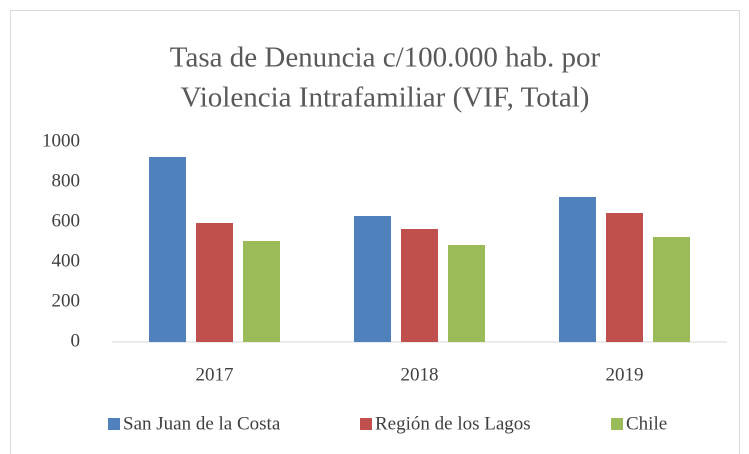  What do you see at coordinates (625, 374) in the screenshot?
I see `x-tick-label: 2019` at bounding box center [625, 374].